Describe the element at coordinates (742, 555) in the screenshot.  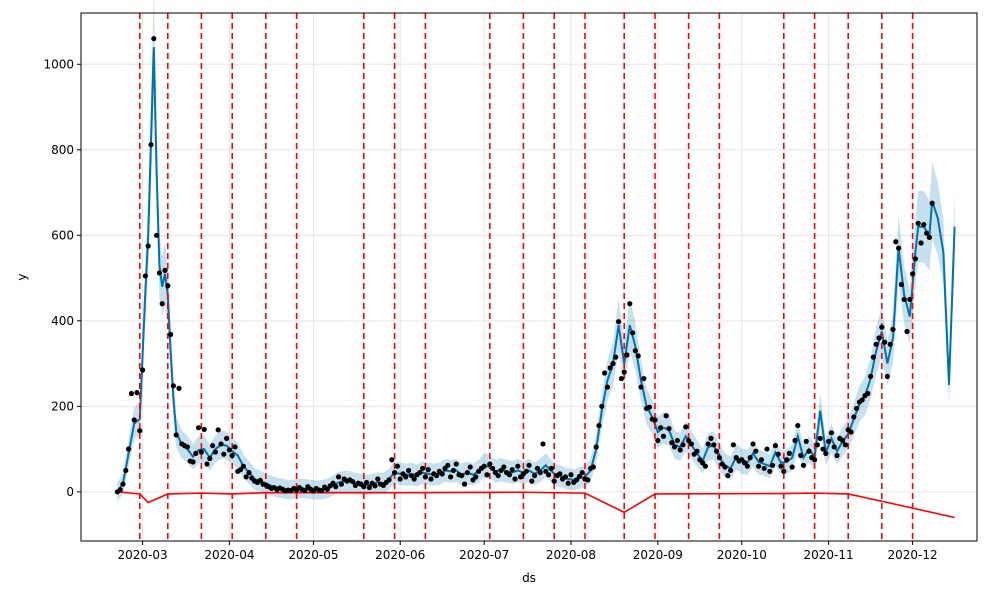
I see `x-tick-label: 2020-10` at that location.